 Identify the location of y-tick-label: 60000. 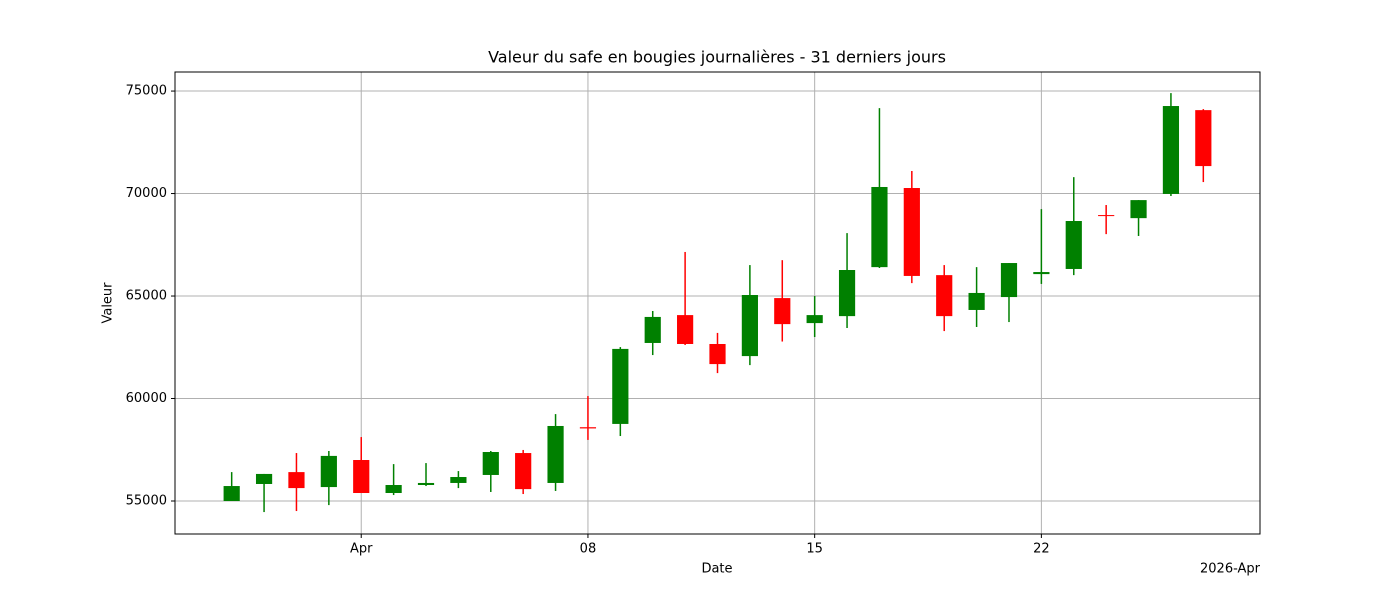
(146, 398).